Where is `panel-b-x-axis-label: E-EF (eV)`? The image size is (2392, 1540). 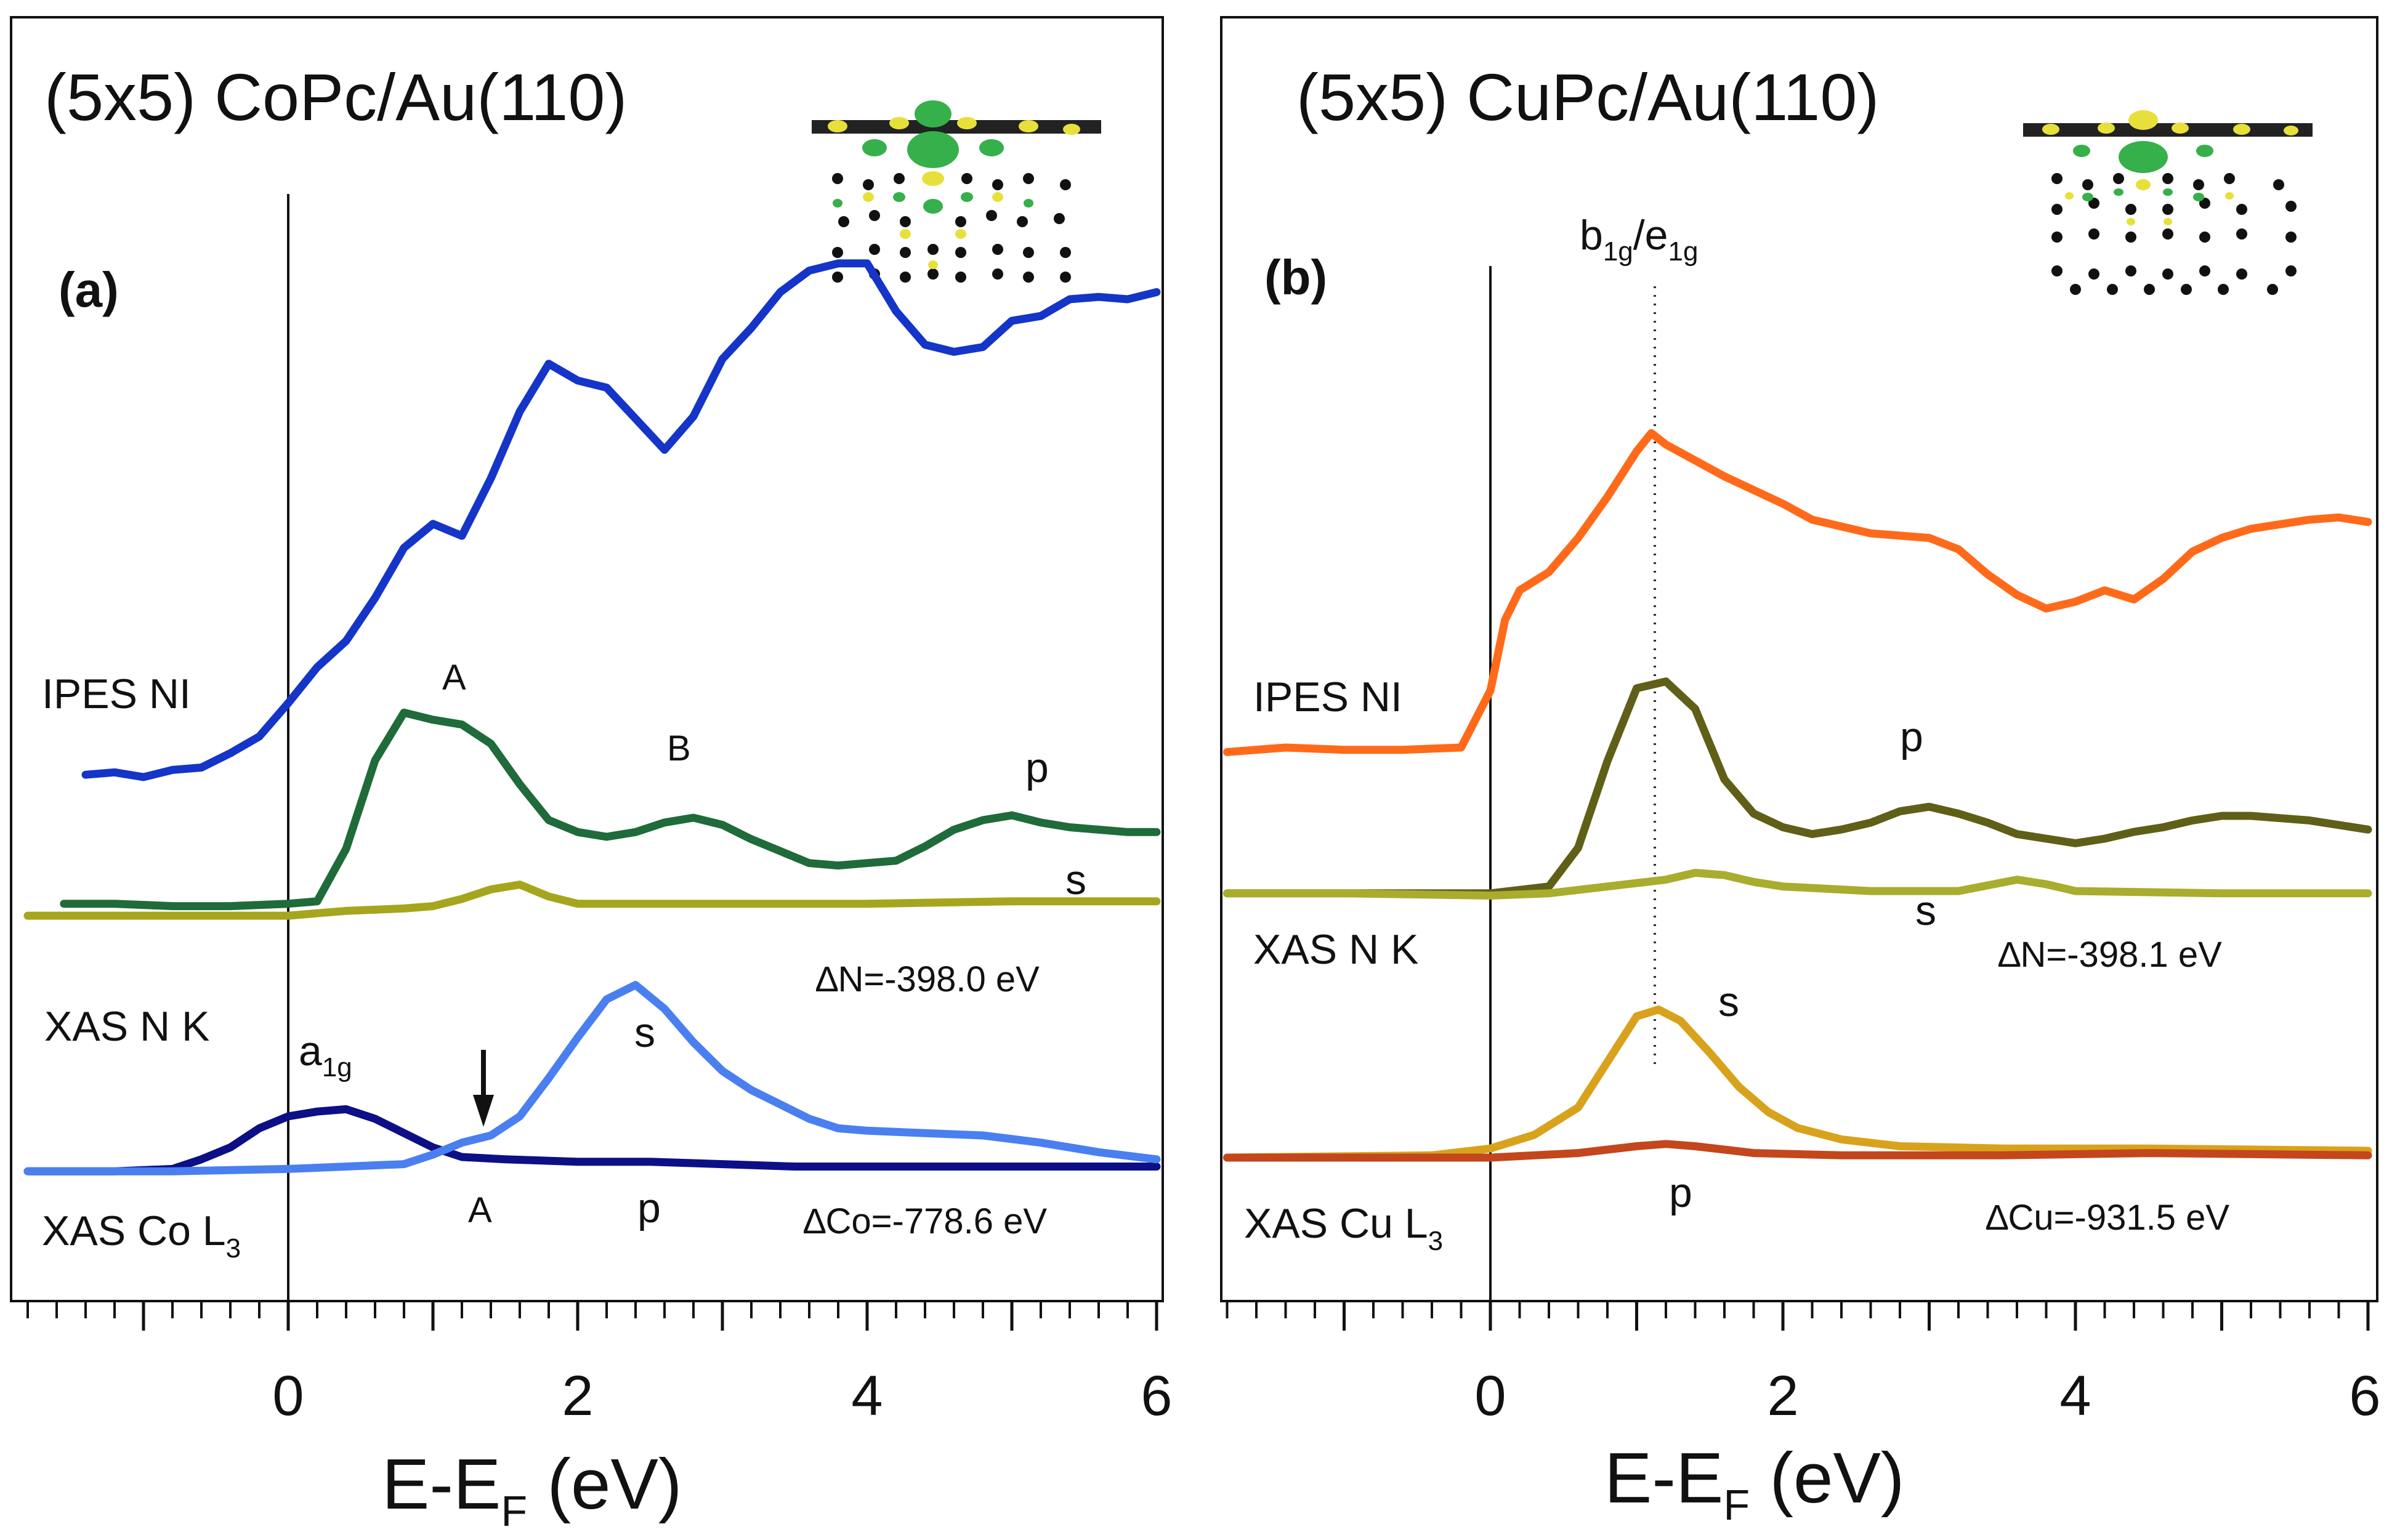
panel-b-x-axis-label: E-EF (eV) is located at coordinates (1754, 1483).